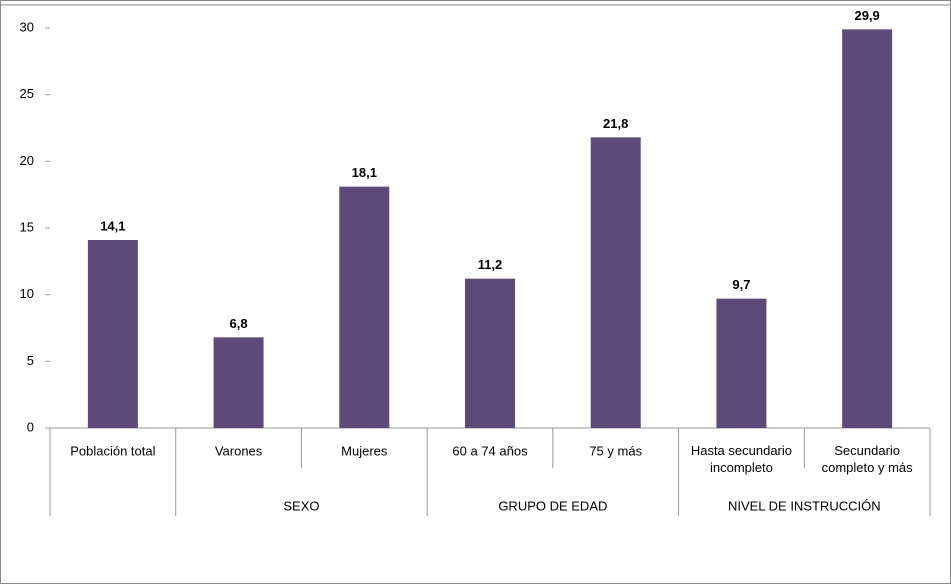 The height and width of the screenshot is (584, 951). Describe the element at coordinates (741, 450) in the screenshot. I see `label-line: Hasta secundario` at that location.